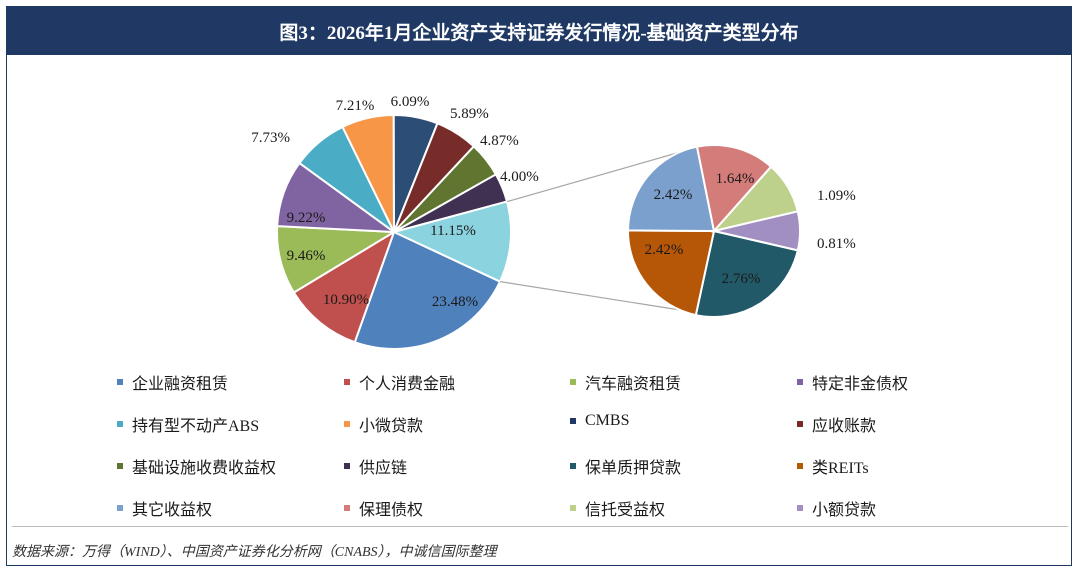 The image size is (1080, 581). I want to click on main-pie-label: 5.89%, so click(469, 114).